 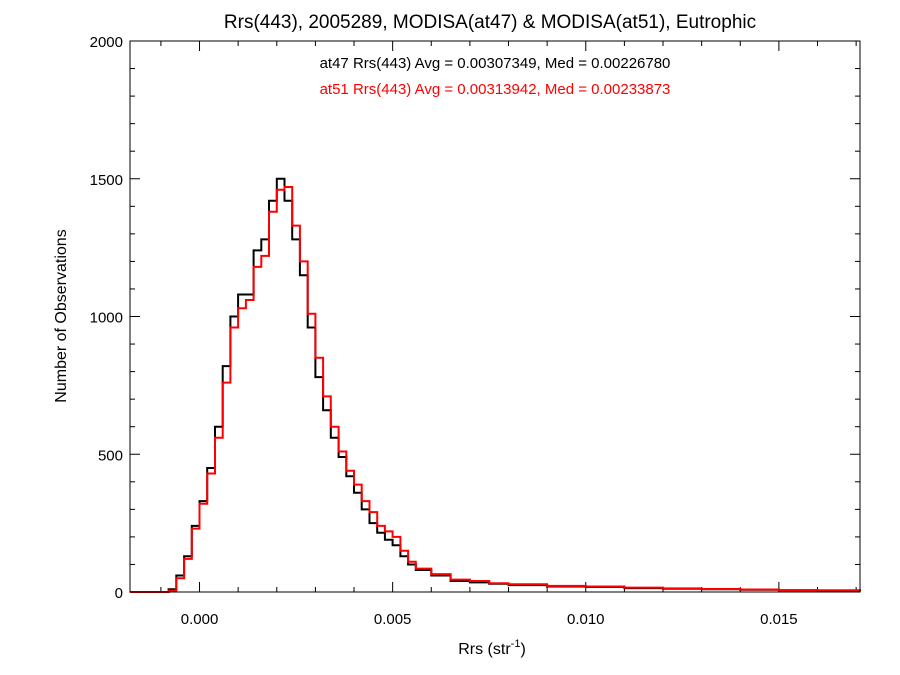 I want to click on x-axis-label-main: Rrs (str, so click(x=484, y=649).